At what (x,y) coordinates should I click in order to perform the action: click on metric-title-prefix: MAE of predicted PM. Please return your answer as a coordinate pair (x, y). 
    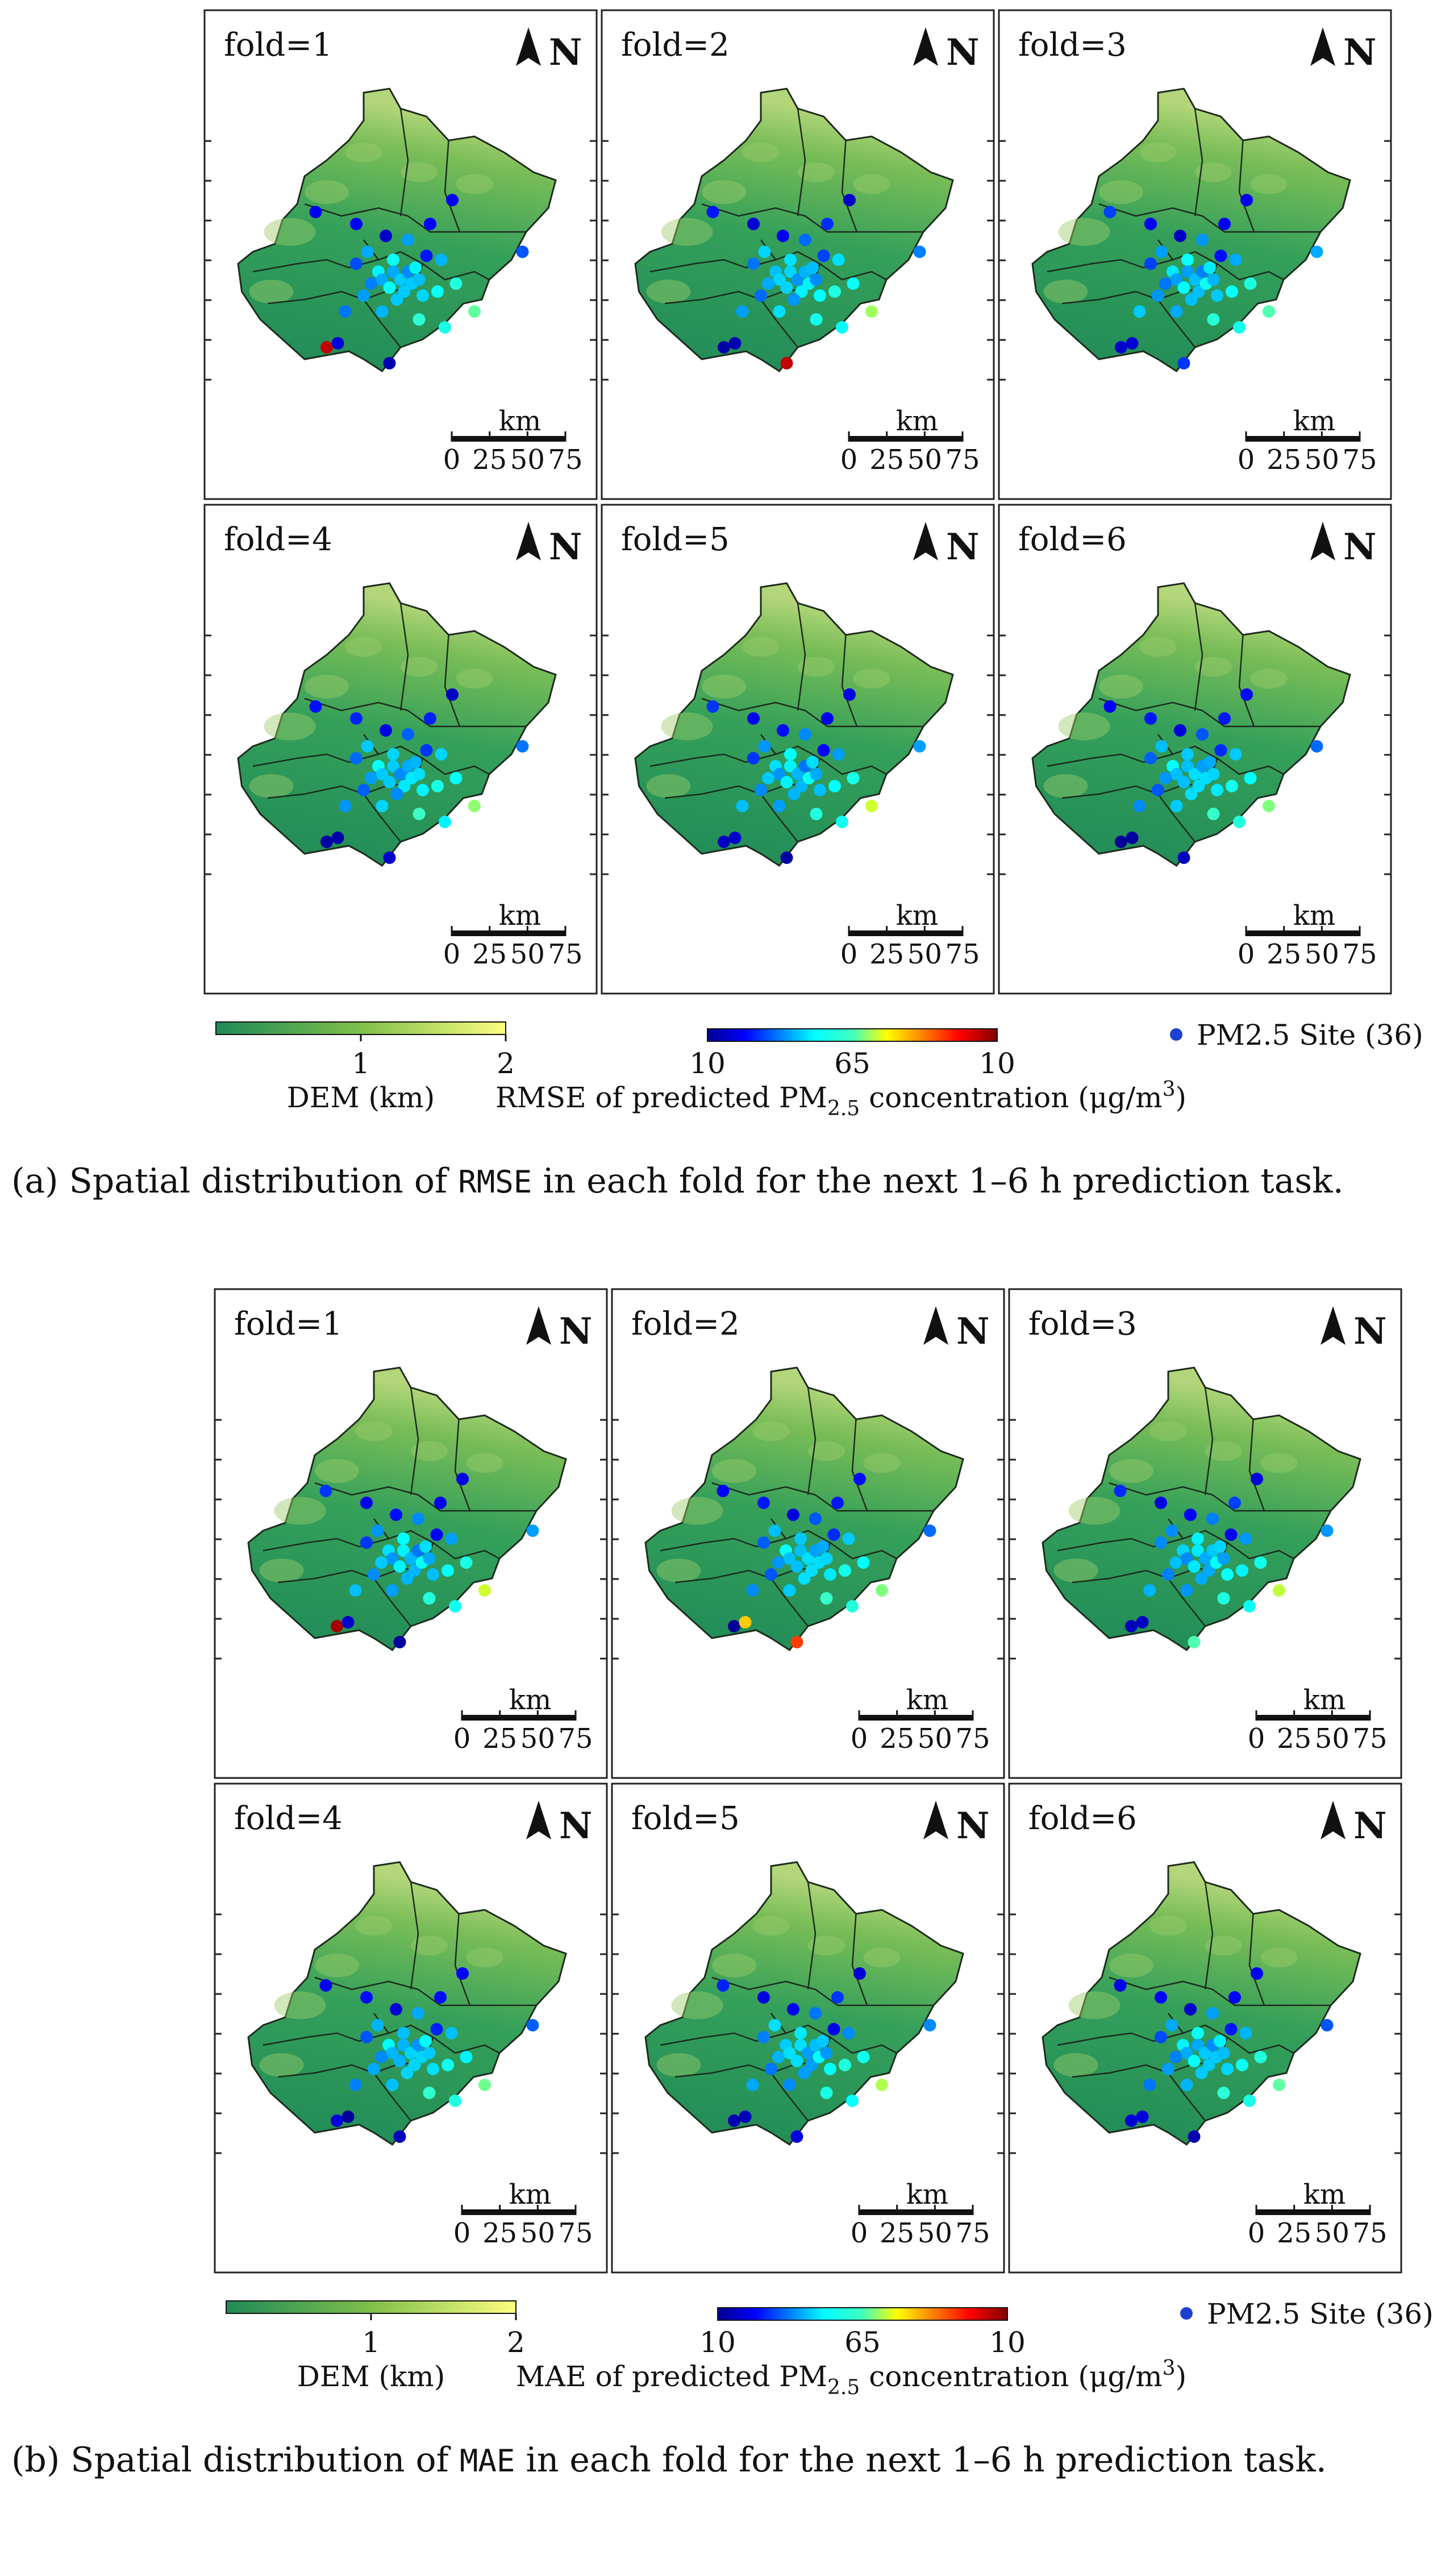
    Looking at the image, I should click on (671, 2376).